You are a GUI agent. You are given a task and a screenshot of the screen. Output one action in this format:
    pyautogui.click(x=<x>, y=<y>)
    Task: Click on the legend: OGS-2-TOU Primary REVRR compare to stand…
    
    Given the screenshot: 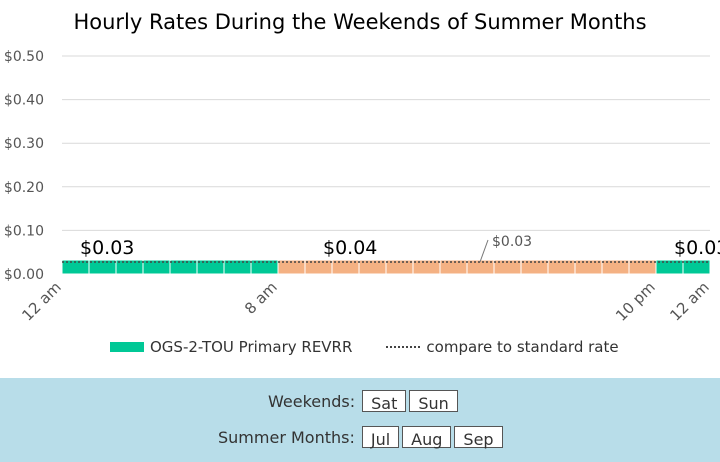 What is the action you would take?
    pyautogui.click(x=364, y=347)
    